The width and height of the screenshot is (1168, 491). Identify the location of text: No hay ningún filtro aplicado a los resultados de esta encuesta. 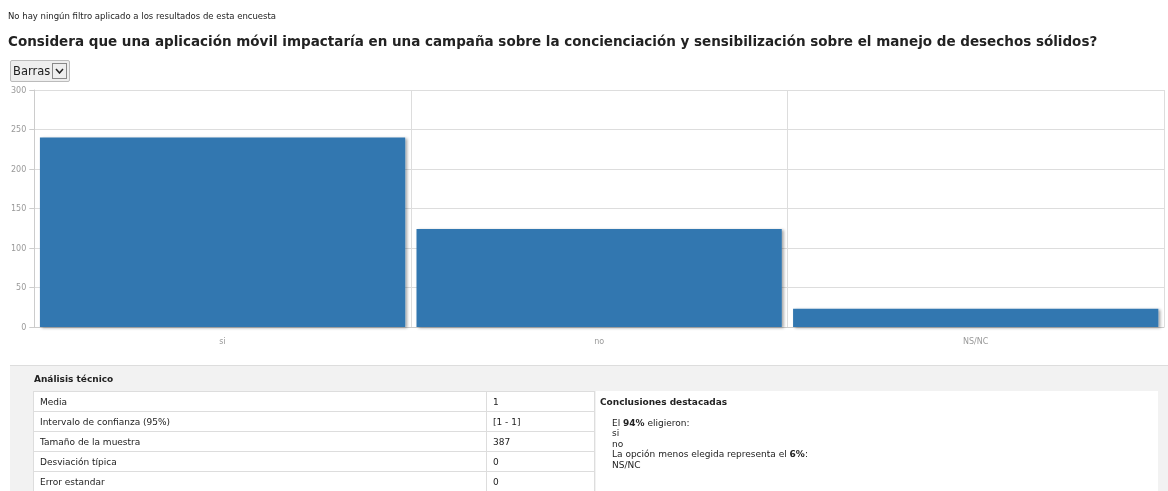
(142, 16).